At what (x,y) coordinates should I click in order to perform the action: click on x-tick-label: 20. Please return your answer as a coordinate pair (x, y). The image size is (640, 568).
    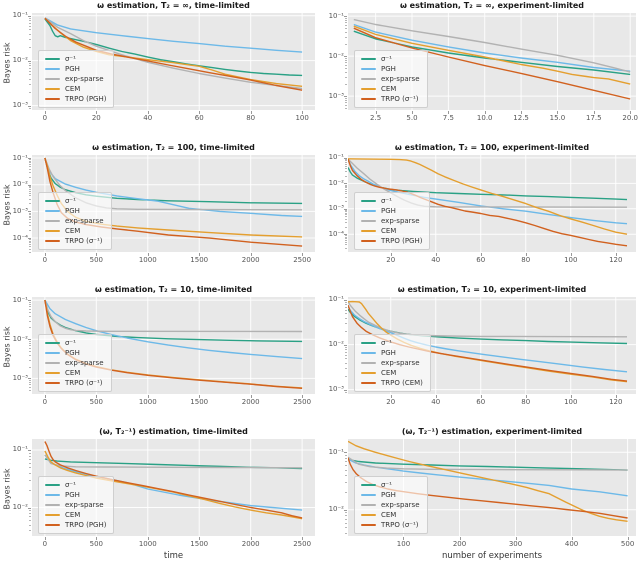
    Looking at the image, I should click on (391, 260).